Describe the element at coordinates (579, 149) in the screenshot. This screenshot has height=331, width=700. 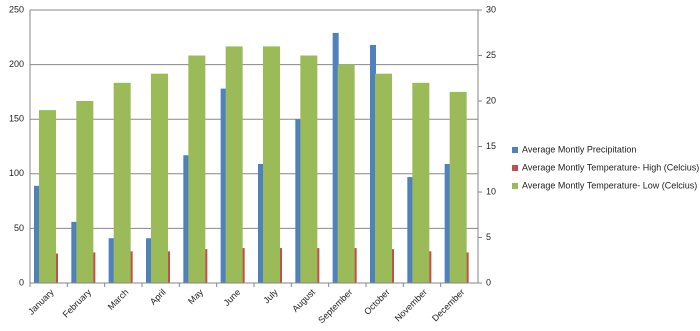
I see `legend-label: Average Montly Precipitation` at that location.